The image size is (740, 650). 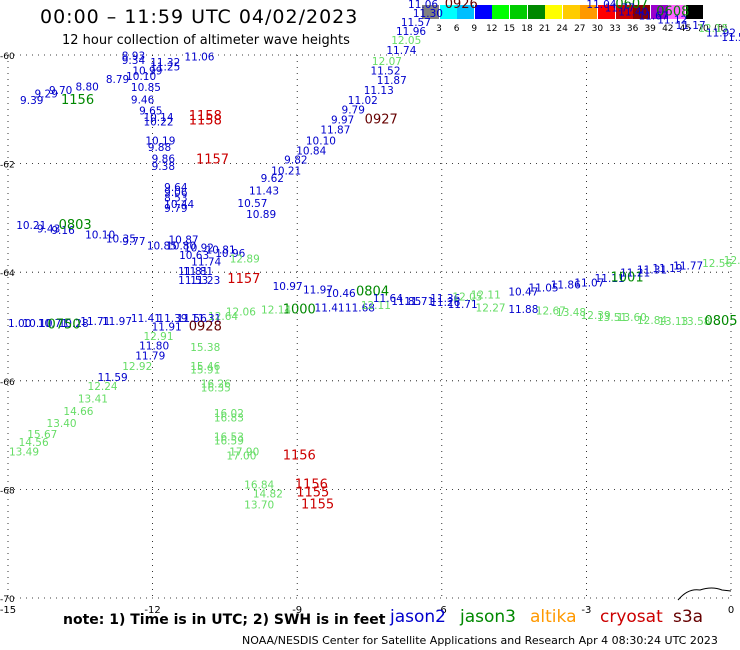 I want to click on wave-height-value: 11.68, so click(x=360, y=308).